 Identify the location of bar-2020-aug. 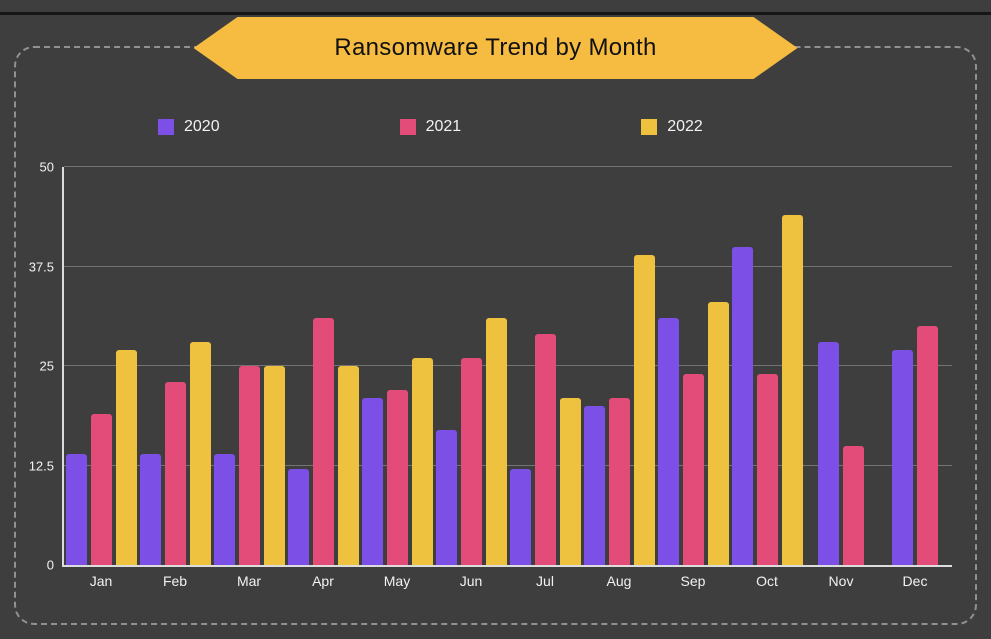
(594, 485).